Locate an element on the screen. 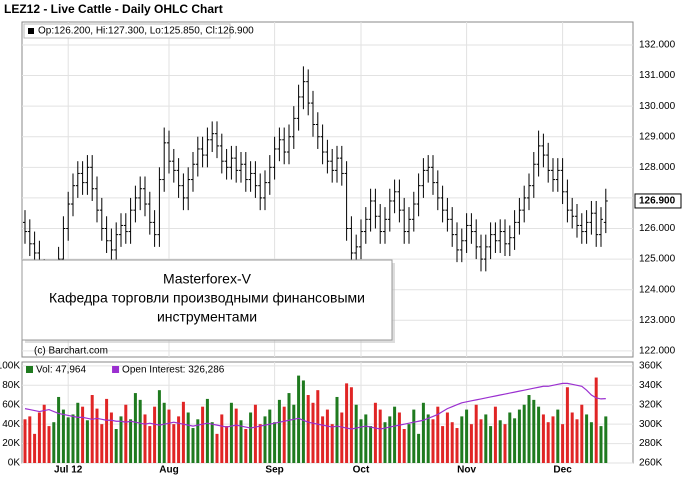  last-price-label: 126.900 is located at coordinates (657, 201).